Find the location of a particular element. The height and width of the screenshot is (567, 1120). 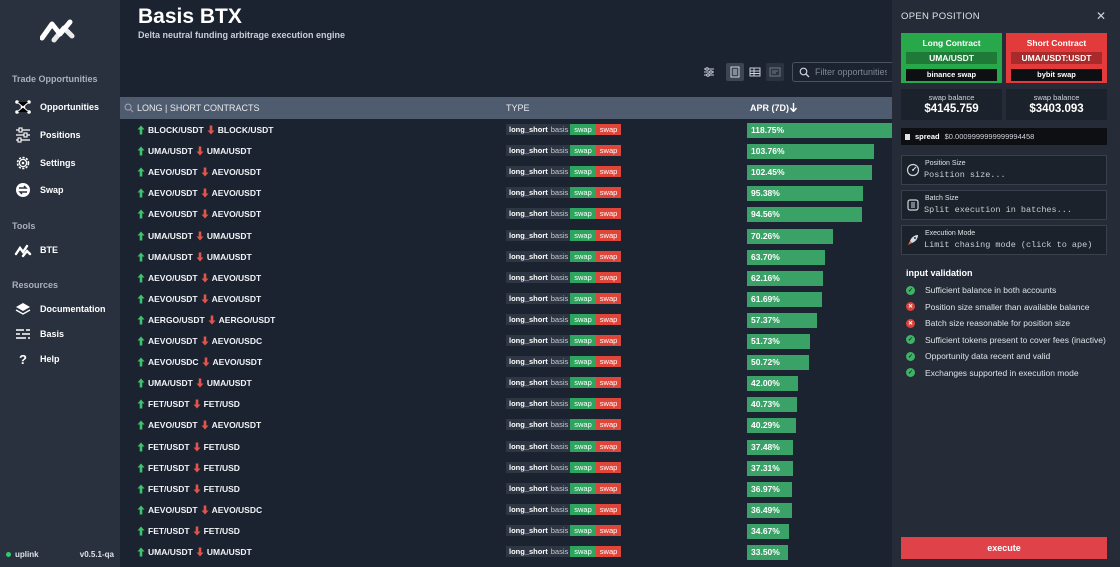

sidebar-section-tools: Tools is located at coordinates (24, 226).